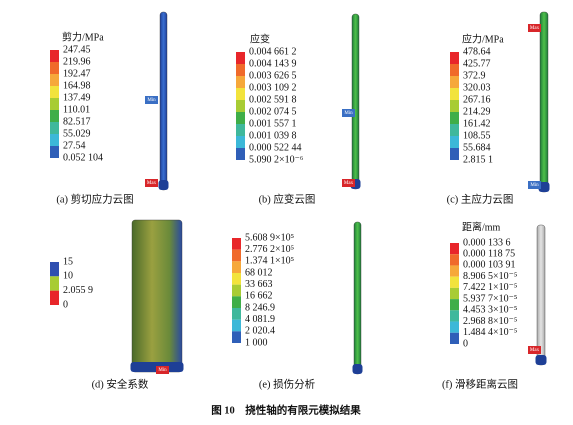  Describe the element at coordinates (477, 135) in the screenshot. I see `legend-label: 108.55` at that location.